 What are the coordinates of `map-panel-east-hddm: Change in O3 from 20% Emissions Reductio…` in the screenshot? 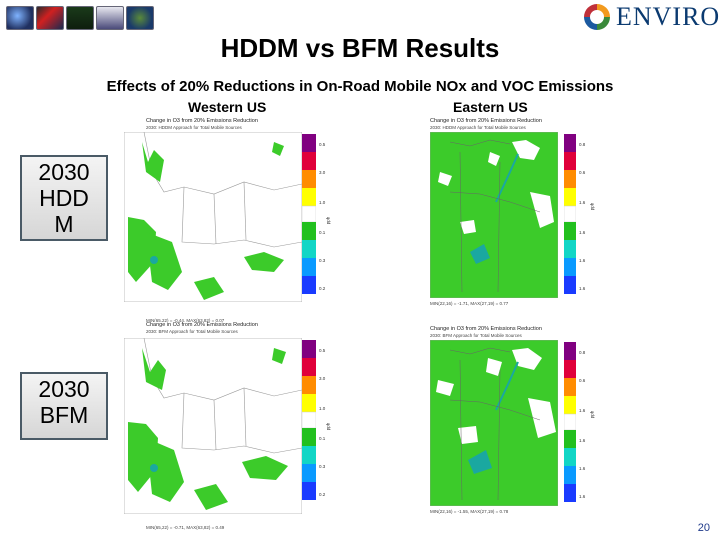 It's located at (519, 223).